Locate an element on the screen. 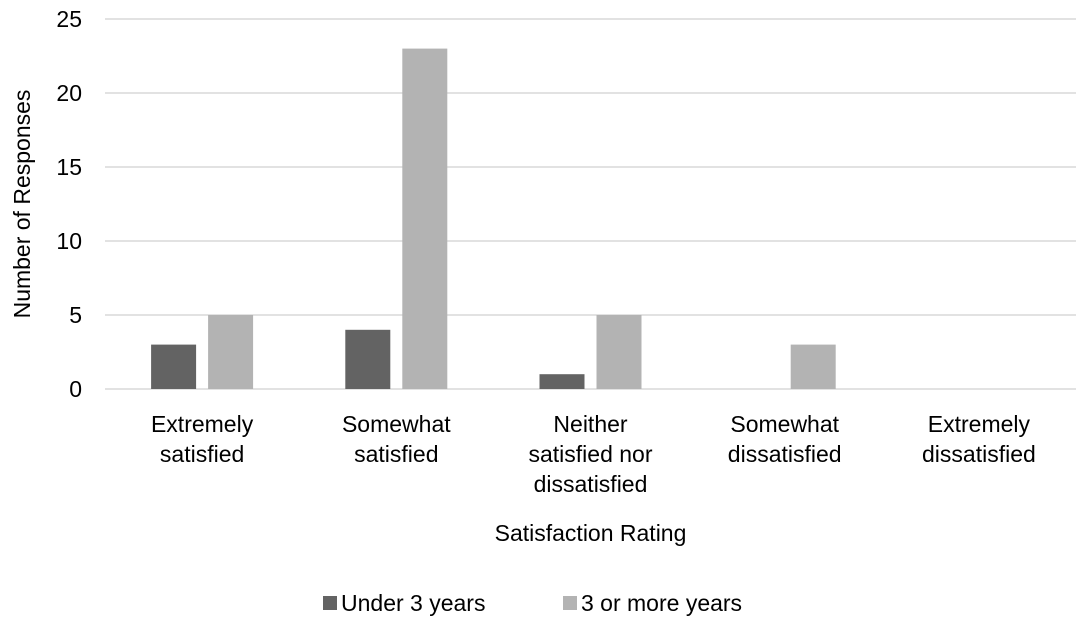 The height and width of the screenshot is (622, 1086). y-axis-title: Number of Responses is located at coordinates (22, 204).